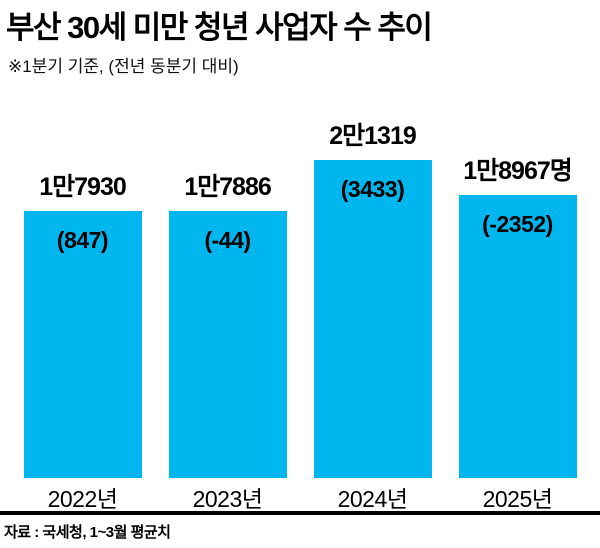 The height and width of the screenshot is (548, 600). What do you see at coordinates (227, 344) in the screenshot?
I see `bar: (-44)` at bounding box center [227, 344].